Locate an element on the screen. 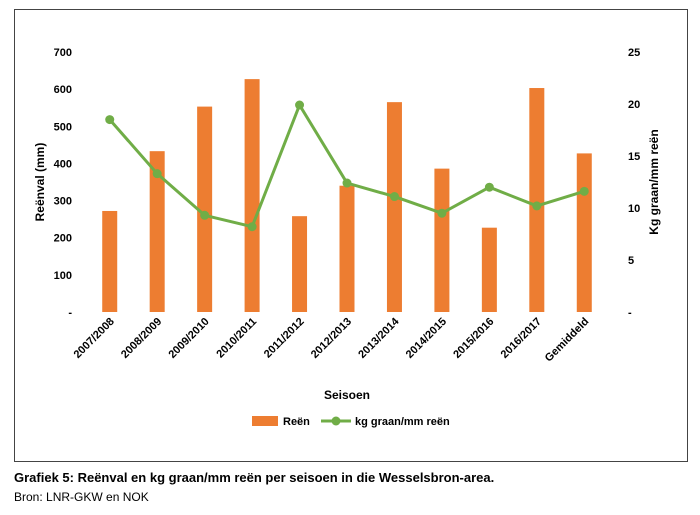 The width and height of the screenshot is (700, 515). x-tick-label: 2009/2010 is located at coordinates (189, 338).